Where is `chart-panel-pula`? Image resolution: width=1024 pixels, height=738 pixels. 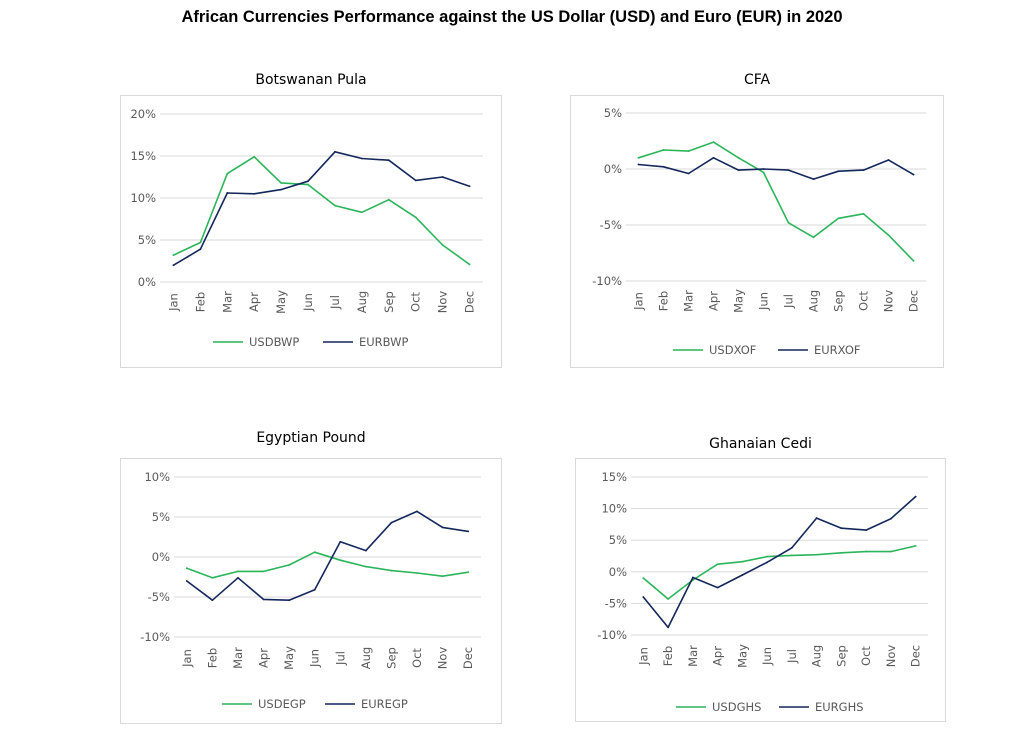 chart-panel-pula is located at coordinates (311, 231).